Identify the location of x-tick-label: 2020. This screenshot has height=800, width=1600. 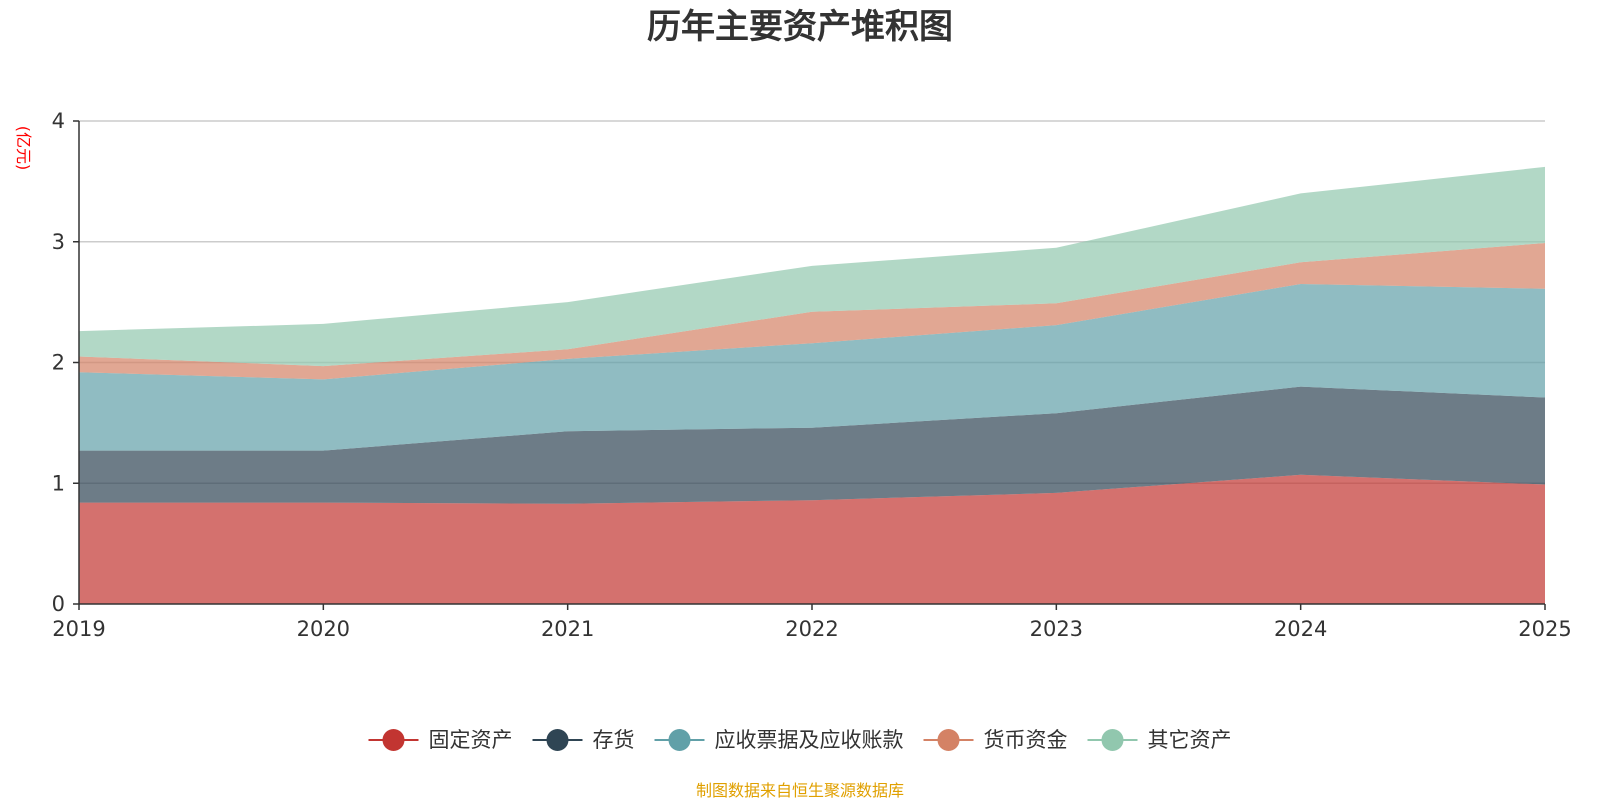
(323, 629).